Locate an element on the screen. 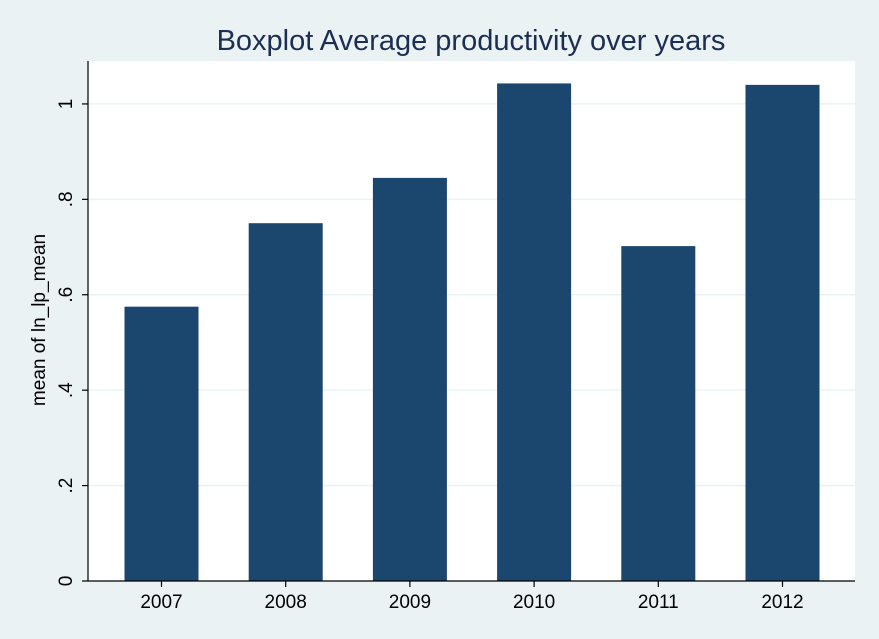  y-tick-label: .2 is located at coordinates (66, 486).